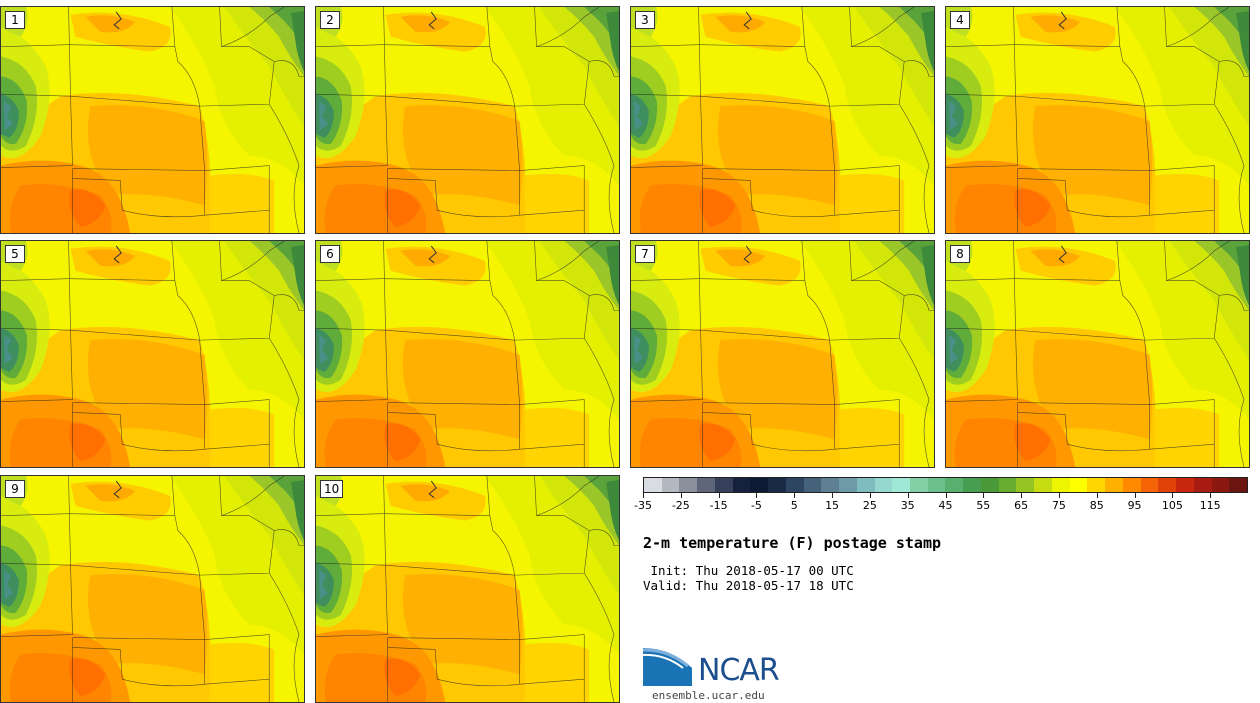  Describe the element at coordinates (832, 505) in the screenshot. I see `colorbar-tick-label: 15` at that location.